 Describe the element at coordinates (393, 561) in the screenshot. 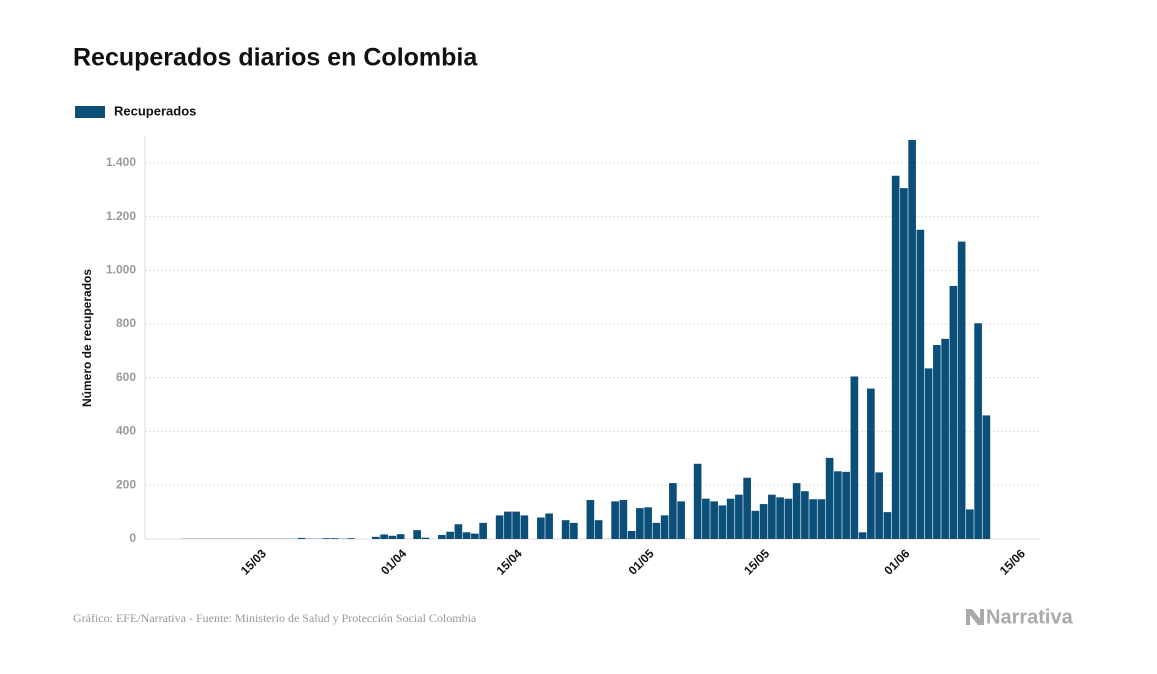

I see `x-tick-label: 01/04` at that location.